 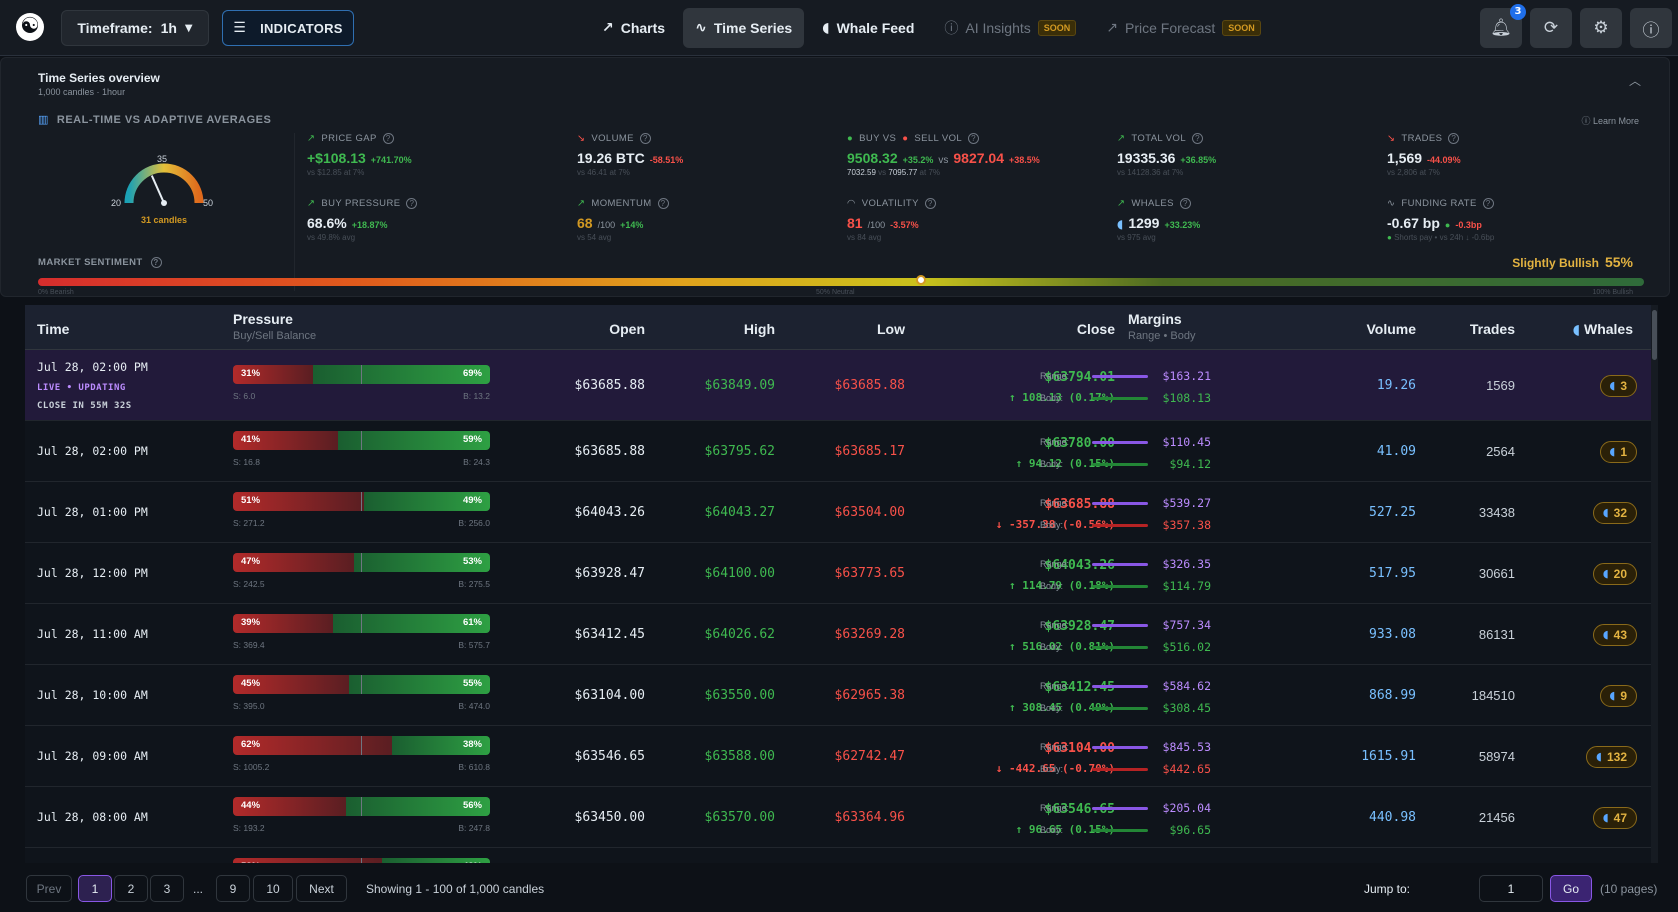 I want to click on page-3-button: 3, so click(x=167, y=888).